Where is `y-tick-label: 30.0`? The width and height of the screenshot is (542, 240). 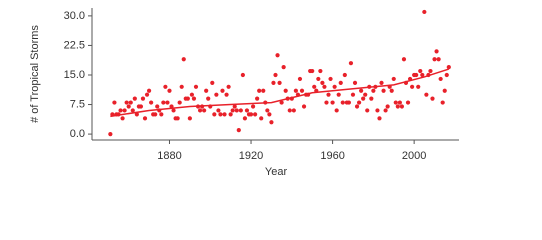
y-tick-label: 30.0 is located at coordinates (74, 16).